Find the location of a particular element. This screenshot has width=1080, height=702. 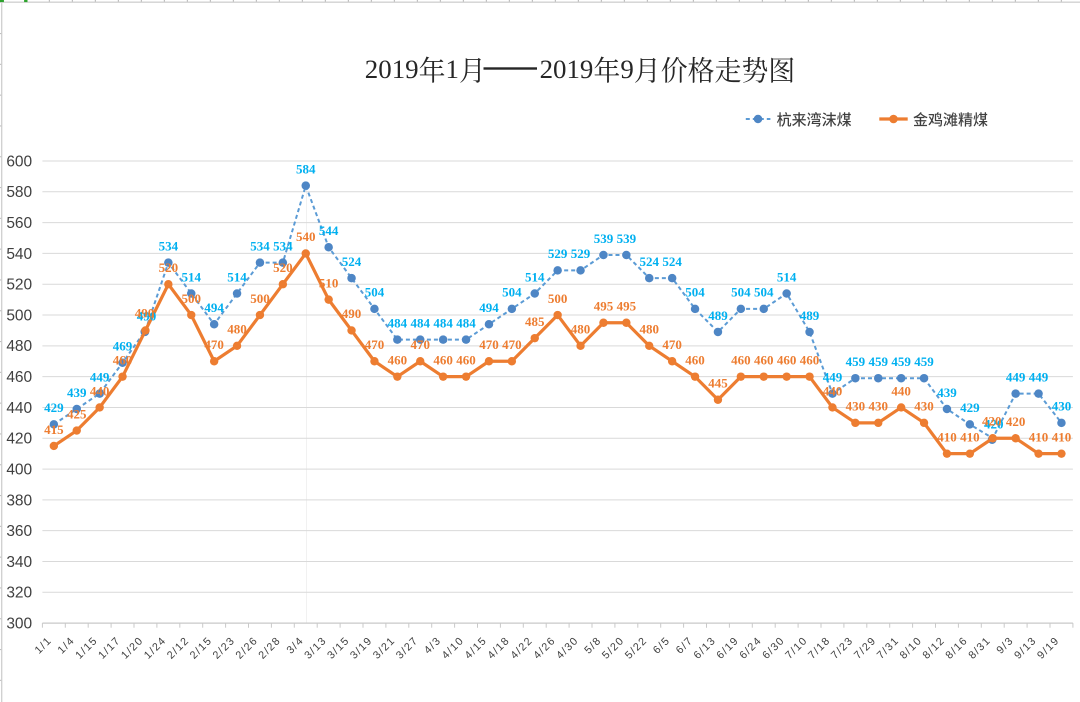

svg-text: 510 is located at coordinates (329, 282).